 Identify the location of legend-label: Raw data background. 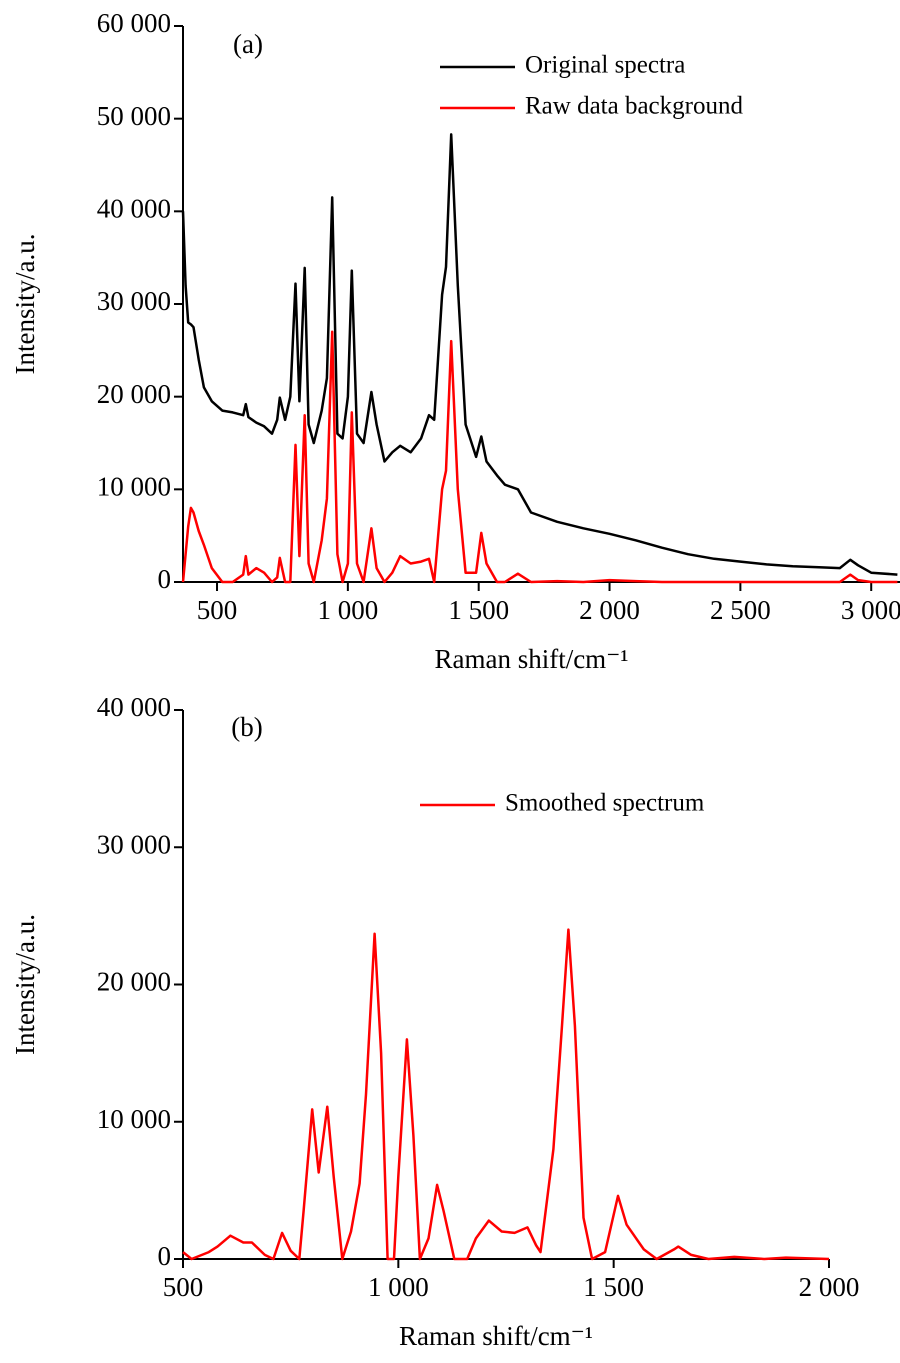
(634, 106).